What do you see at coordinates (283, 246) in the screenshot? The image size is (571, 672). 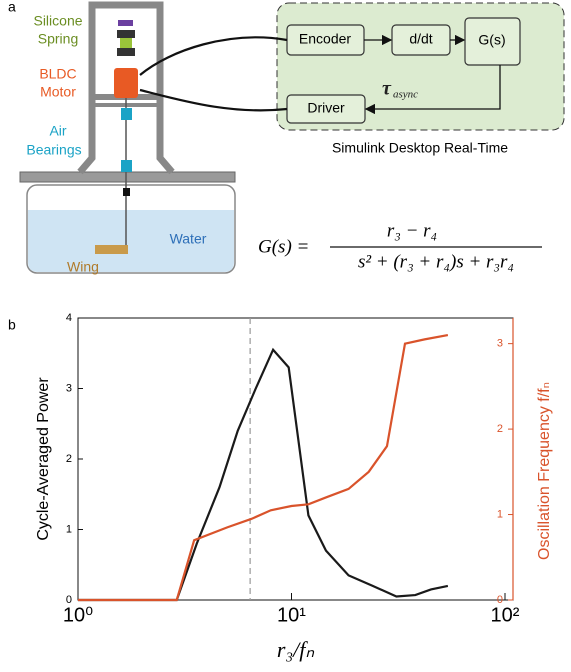 I see `equation-lhs: G(s) =` at bounding box center [283, 246].